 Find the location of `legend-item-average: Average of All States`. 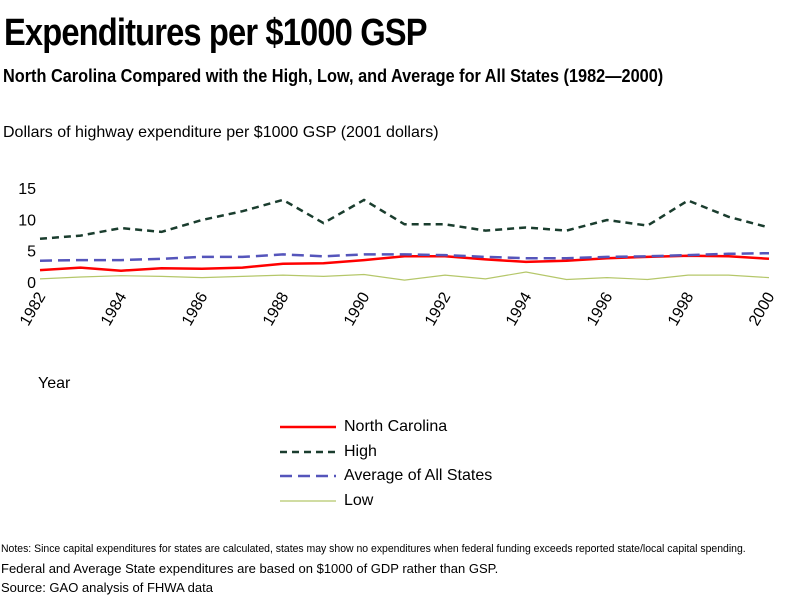

legend-item-average: Average of All States is located at coordinates (430, 478).